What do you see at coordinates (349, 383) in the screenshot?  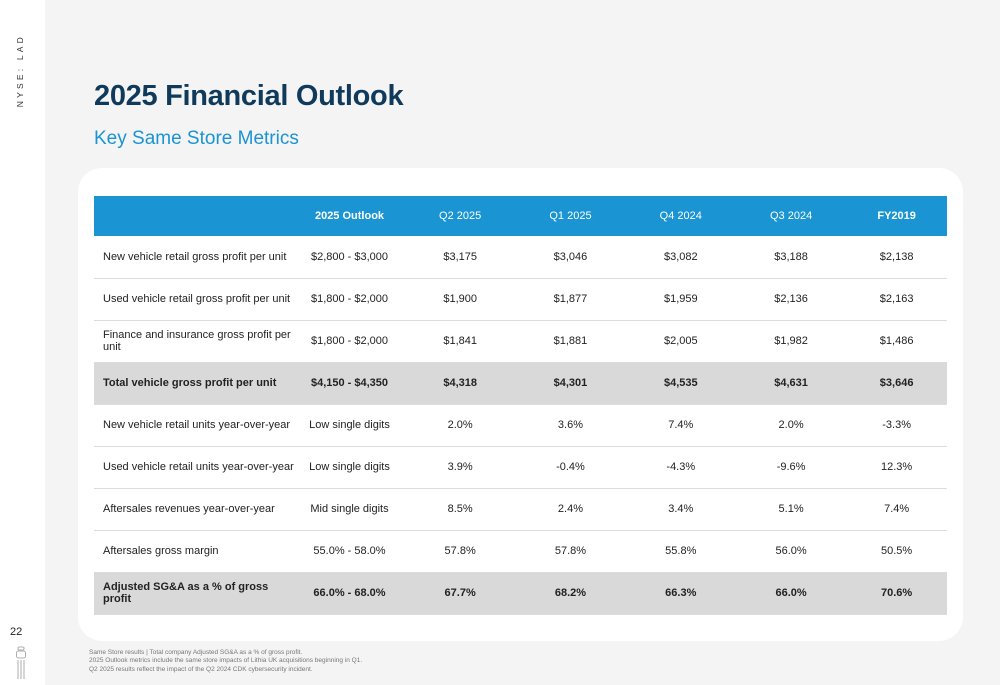 I see `table-cell: $4,150 - $4,350` at bounding box center [349, 383].